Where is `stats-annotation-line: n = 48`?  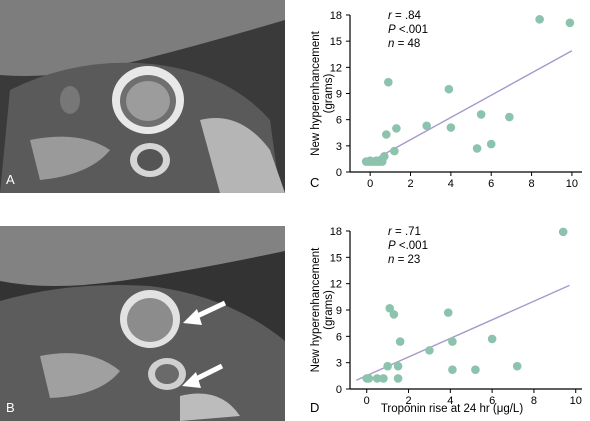 stats-annotation-line: n = 48 is located at coordinates (404, 44).